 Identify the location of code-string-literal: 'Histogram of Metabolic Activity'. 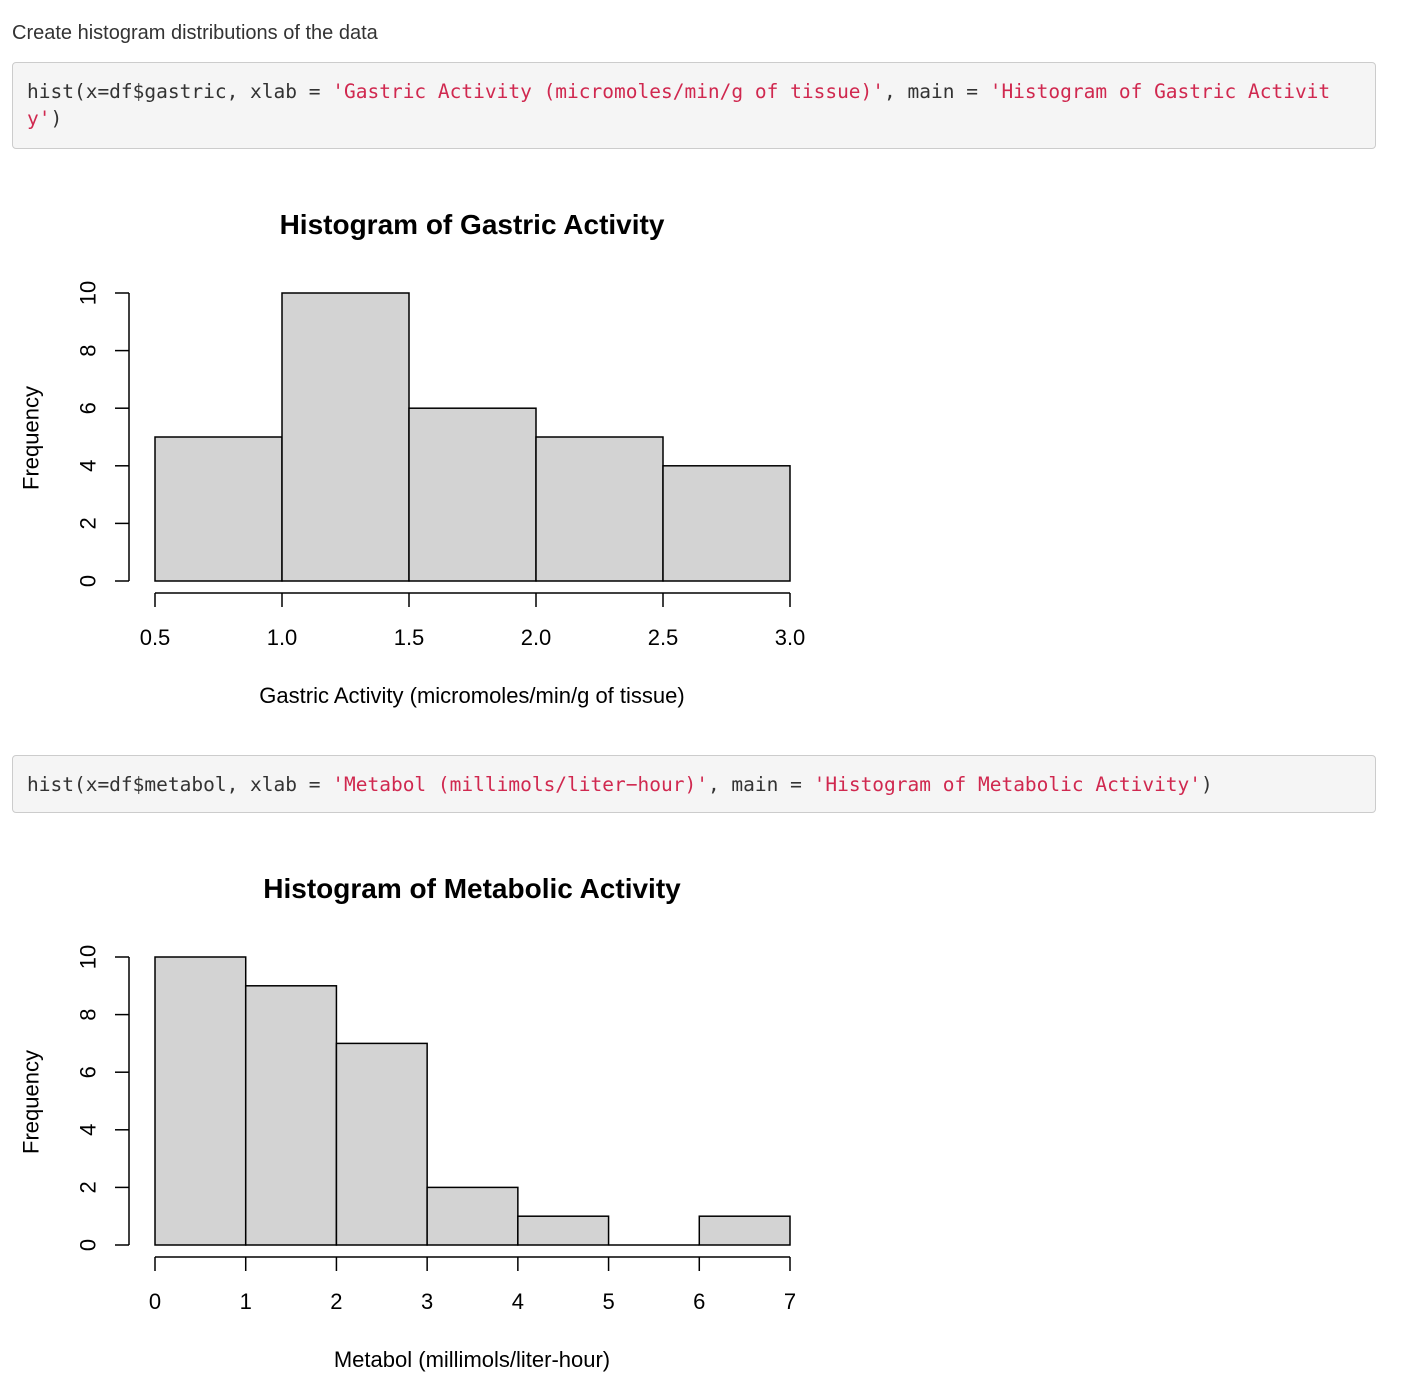
(1007, 784).